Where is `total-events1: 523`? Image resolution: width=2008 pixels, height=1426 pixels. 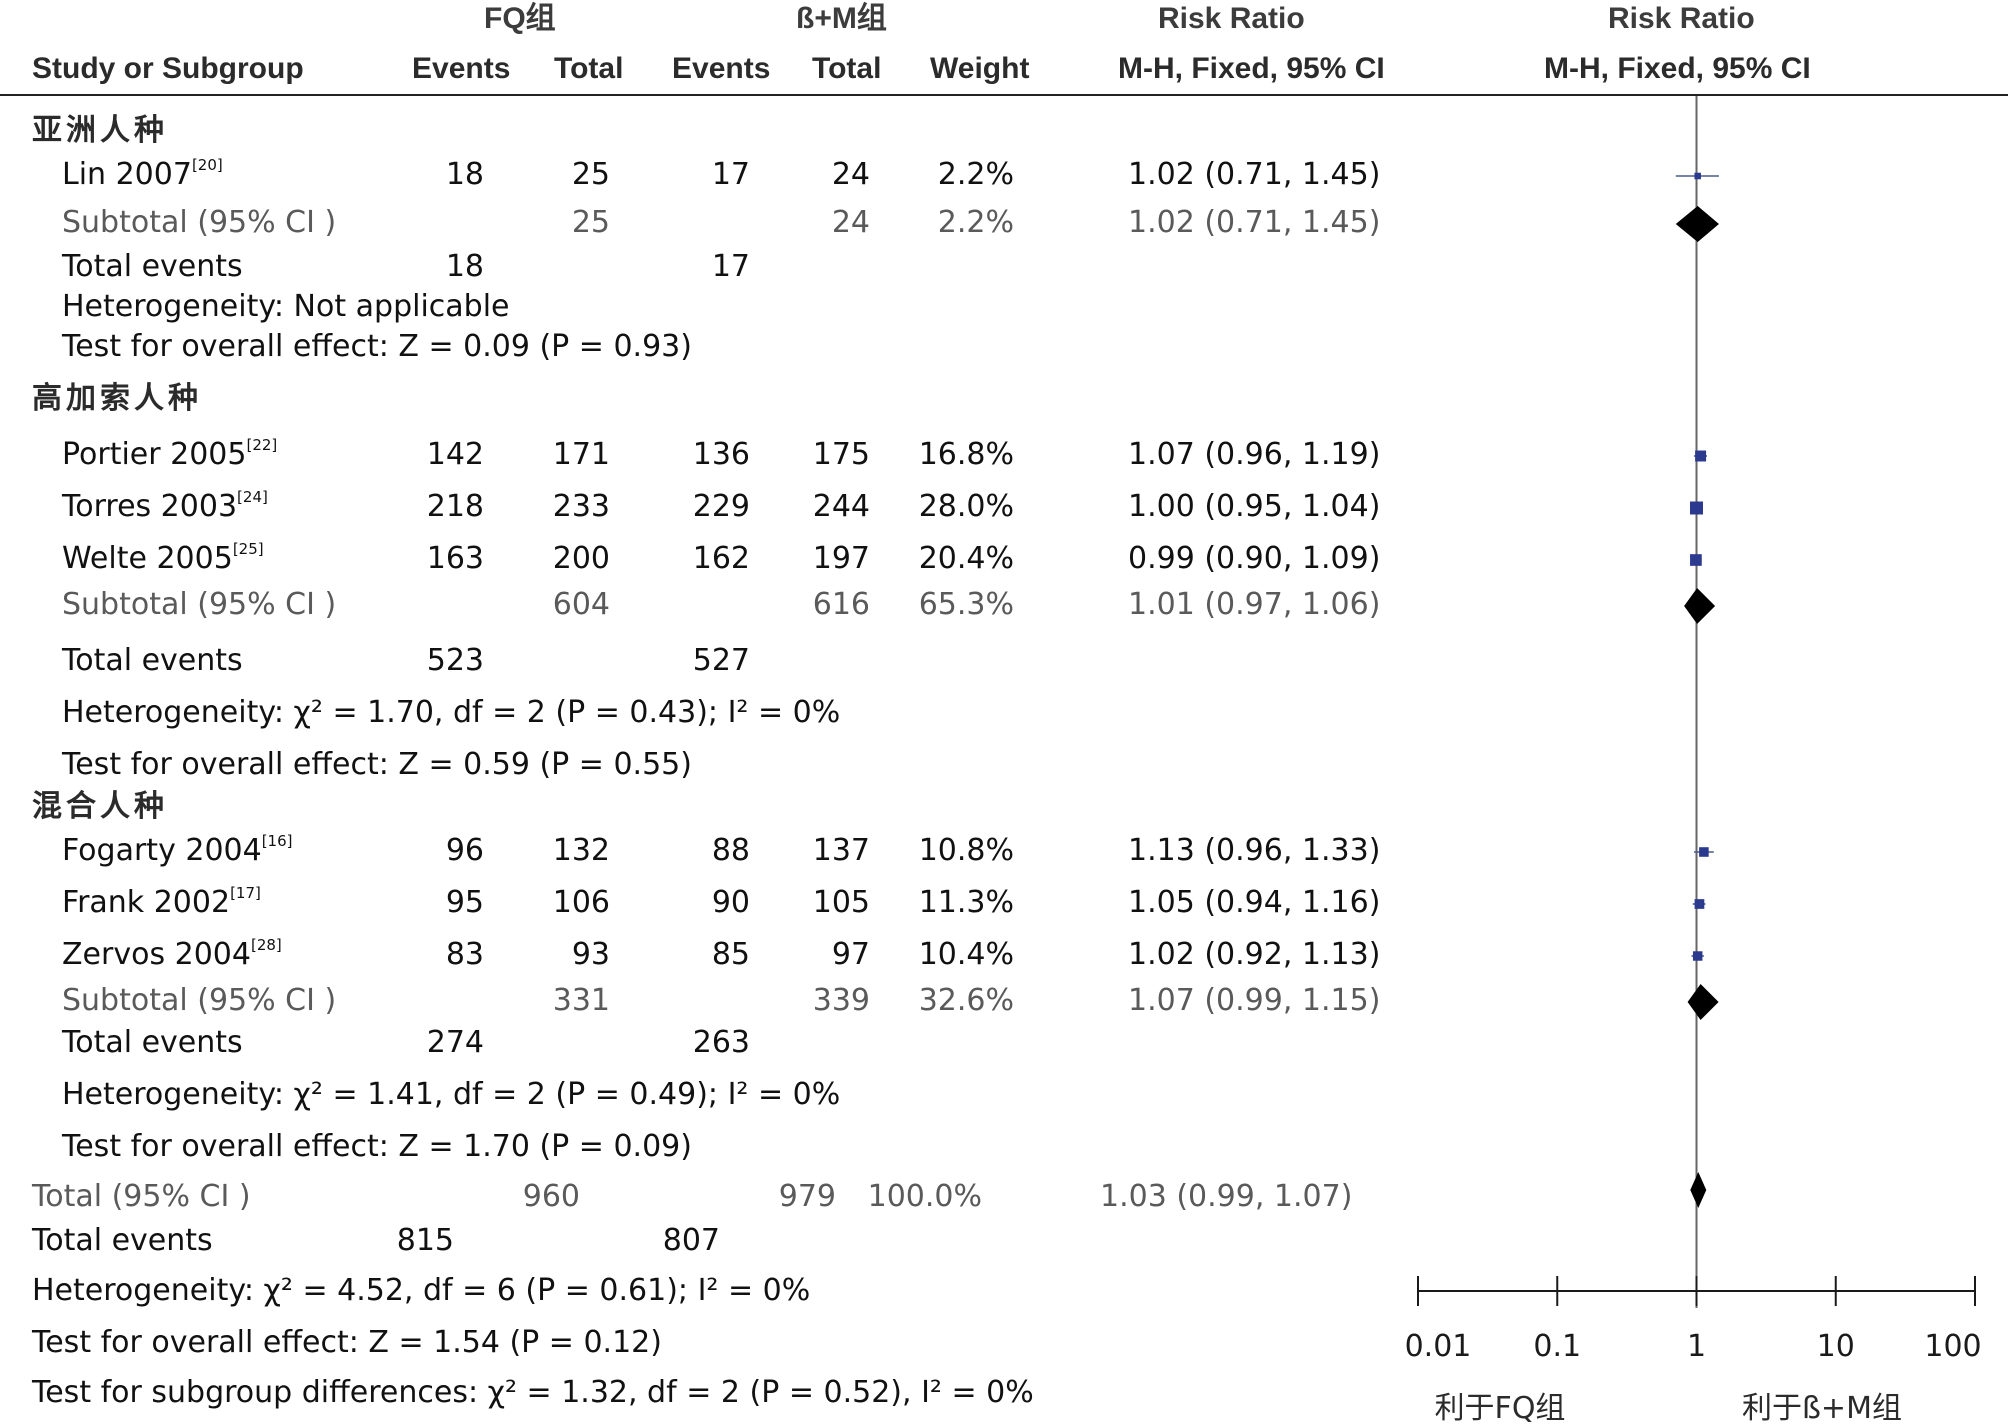 total-events1: 523 is located at coordinates (455, 660).